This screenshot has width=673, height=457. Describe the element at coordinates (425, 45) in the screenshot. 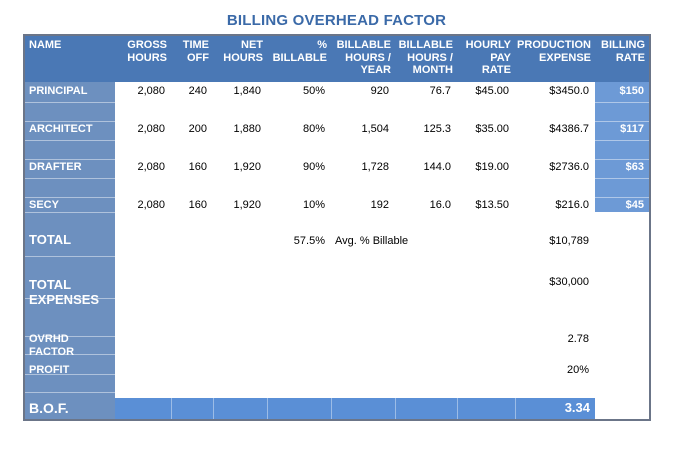

I see `header-bmonth-line1: BILLABLE` at that location.